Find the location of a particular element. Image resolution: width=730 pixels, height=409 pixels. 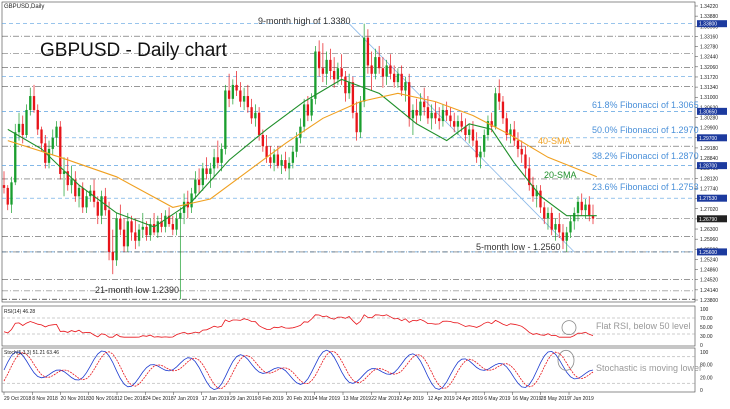

date-tick-label: 13 Mar 2019 is located at coordinates (357, 399).